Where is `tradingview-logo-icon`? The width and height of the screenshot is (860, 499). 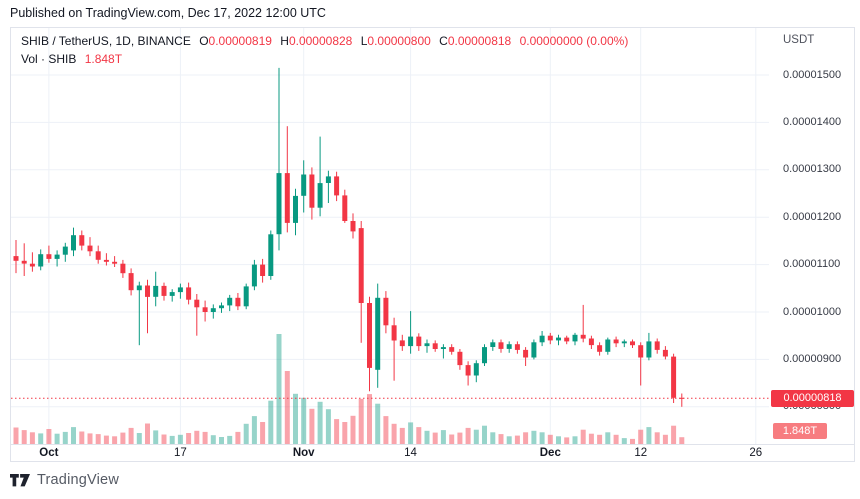 tradingview-logo-icon is located at coordinates (20, 480).